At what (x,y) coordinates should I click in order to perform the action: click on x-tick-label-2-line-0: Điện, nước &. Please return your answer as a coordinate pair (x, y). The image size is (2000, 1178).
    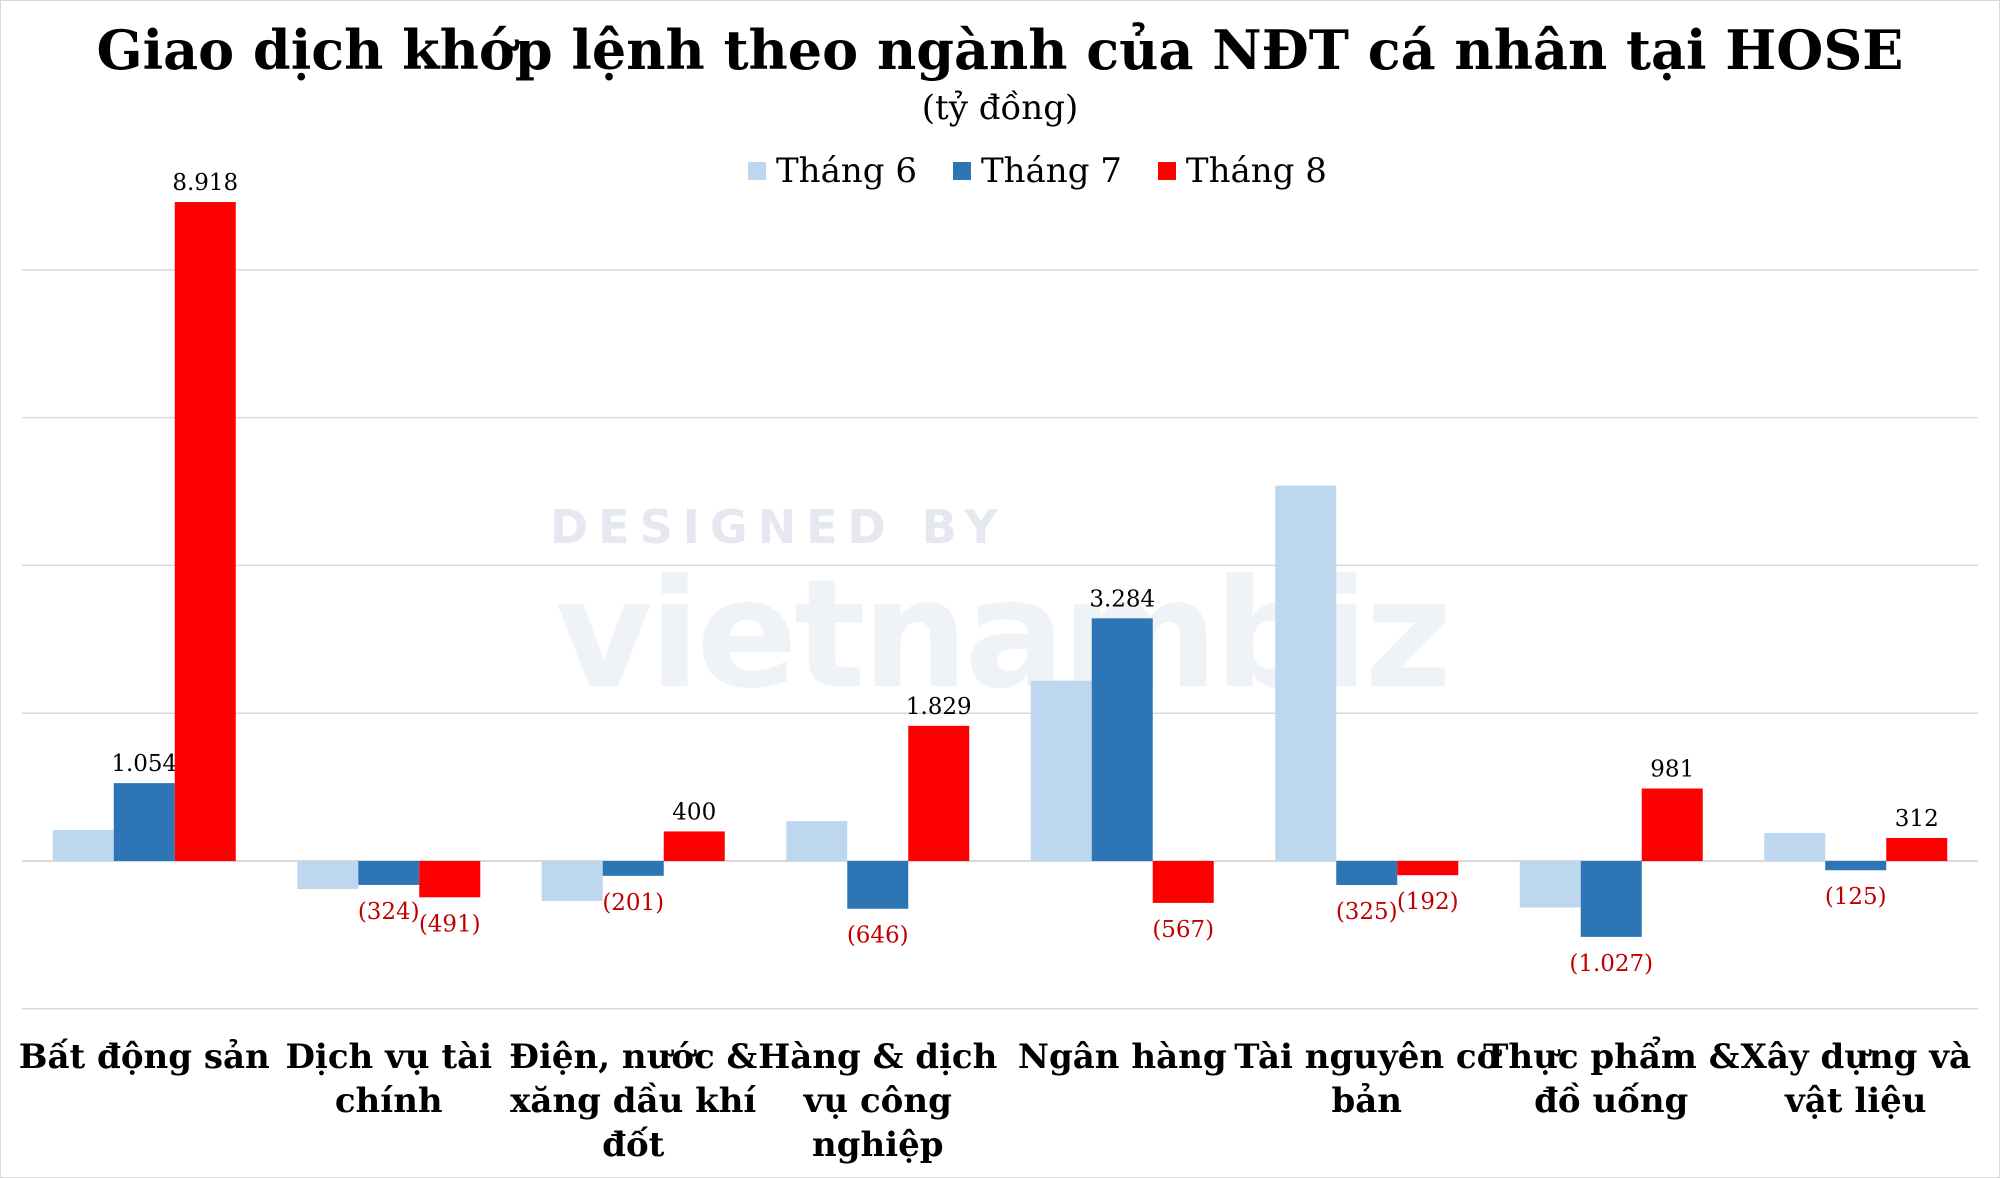
    Looking at the image, I should click on (633, 1057).